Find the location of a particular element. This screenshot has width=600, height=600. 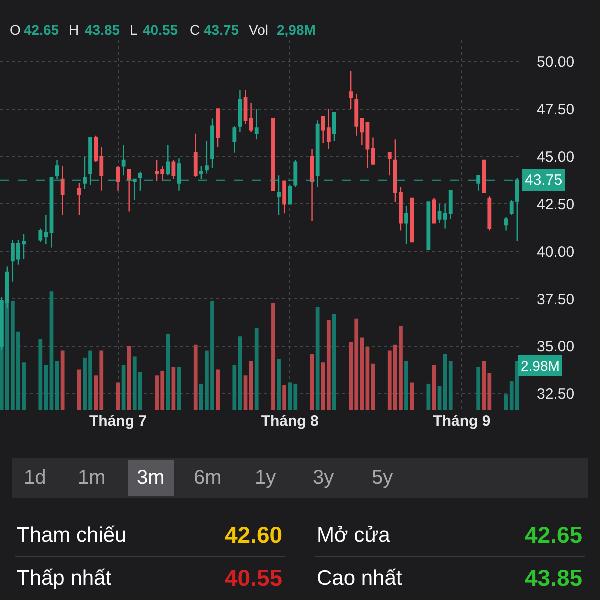

y-tick-label: 32.50 is located at coordinates (556, 395).